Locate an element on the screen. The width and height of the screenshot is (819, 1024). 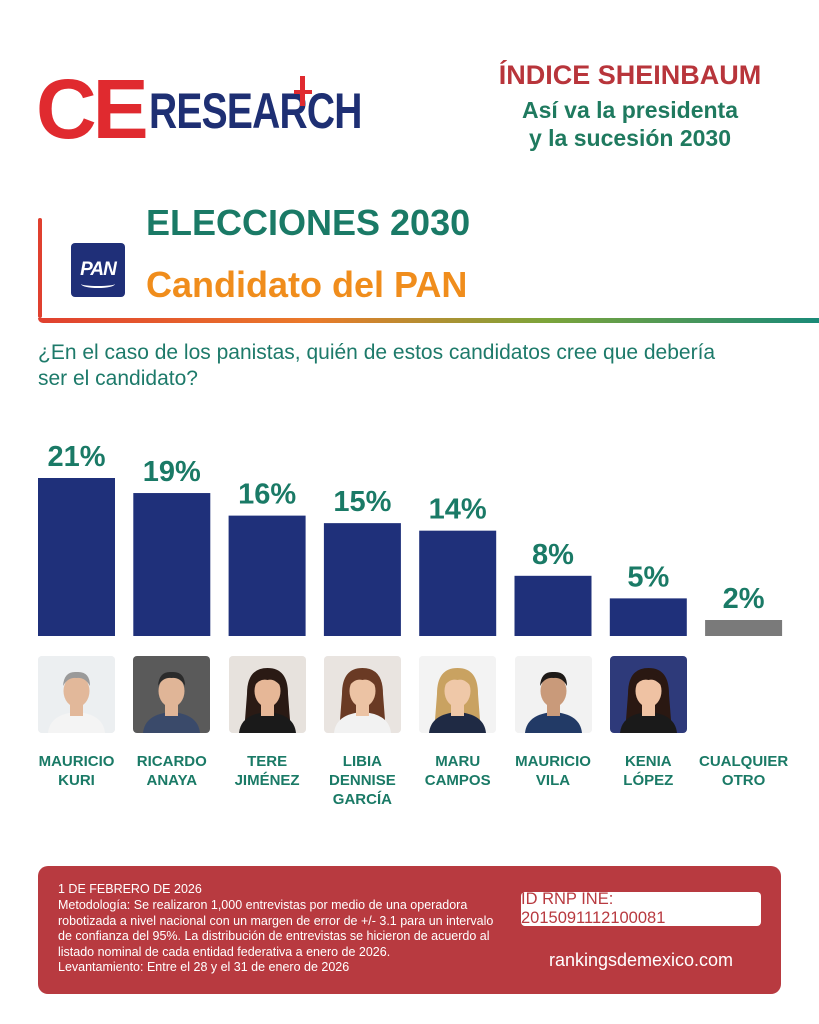
candidate-name-line: OTRO is located at coordinates (743, 780).